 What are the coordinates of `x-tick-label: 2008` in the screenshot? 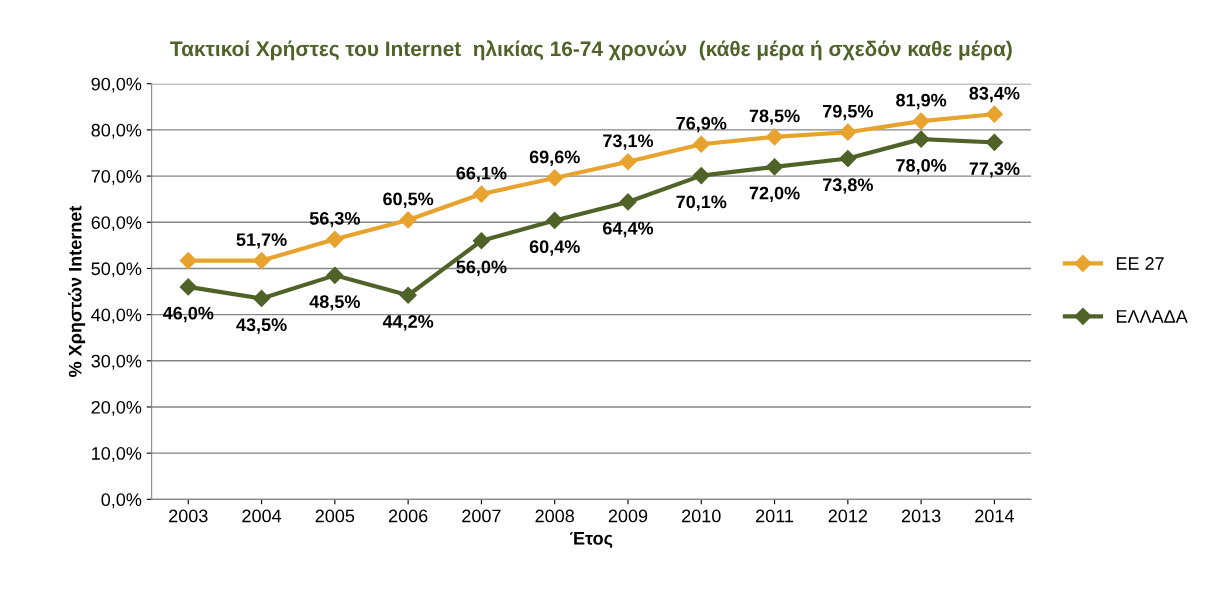 It's located at (554, 516).